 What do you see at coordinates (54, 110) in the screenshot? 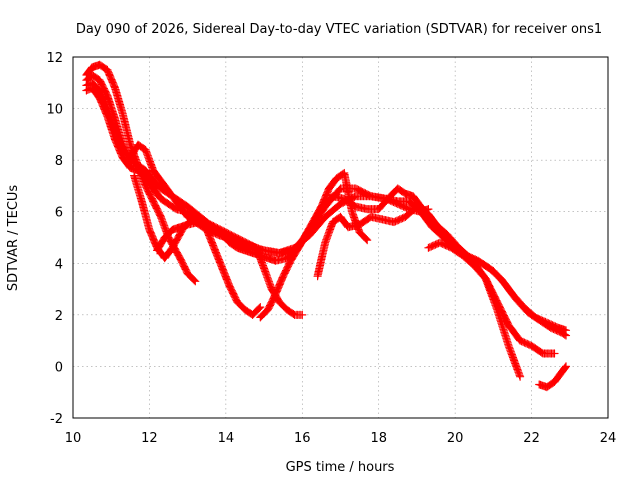
I see `y-tick-label: 10` at bounding box center [54, 110].